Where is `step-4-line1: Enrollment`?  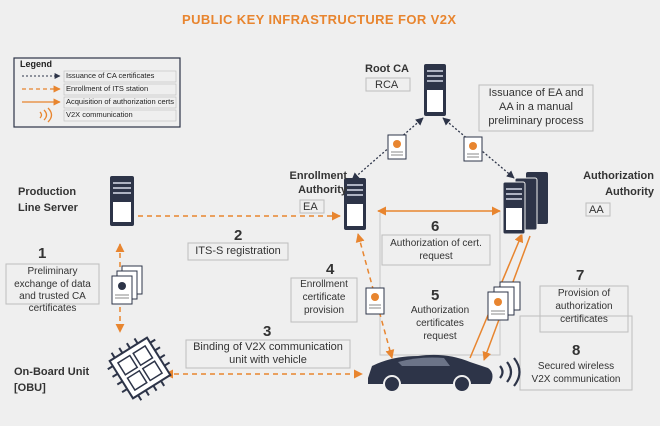
step-4-line1: Enrollment is located at coordinates (324, 284).